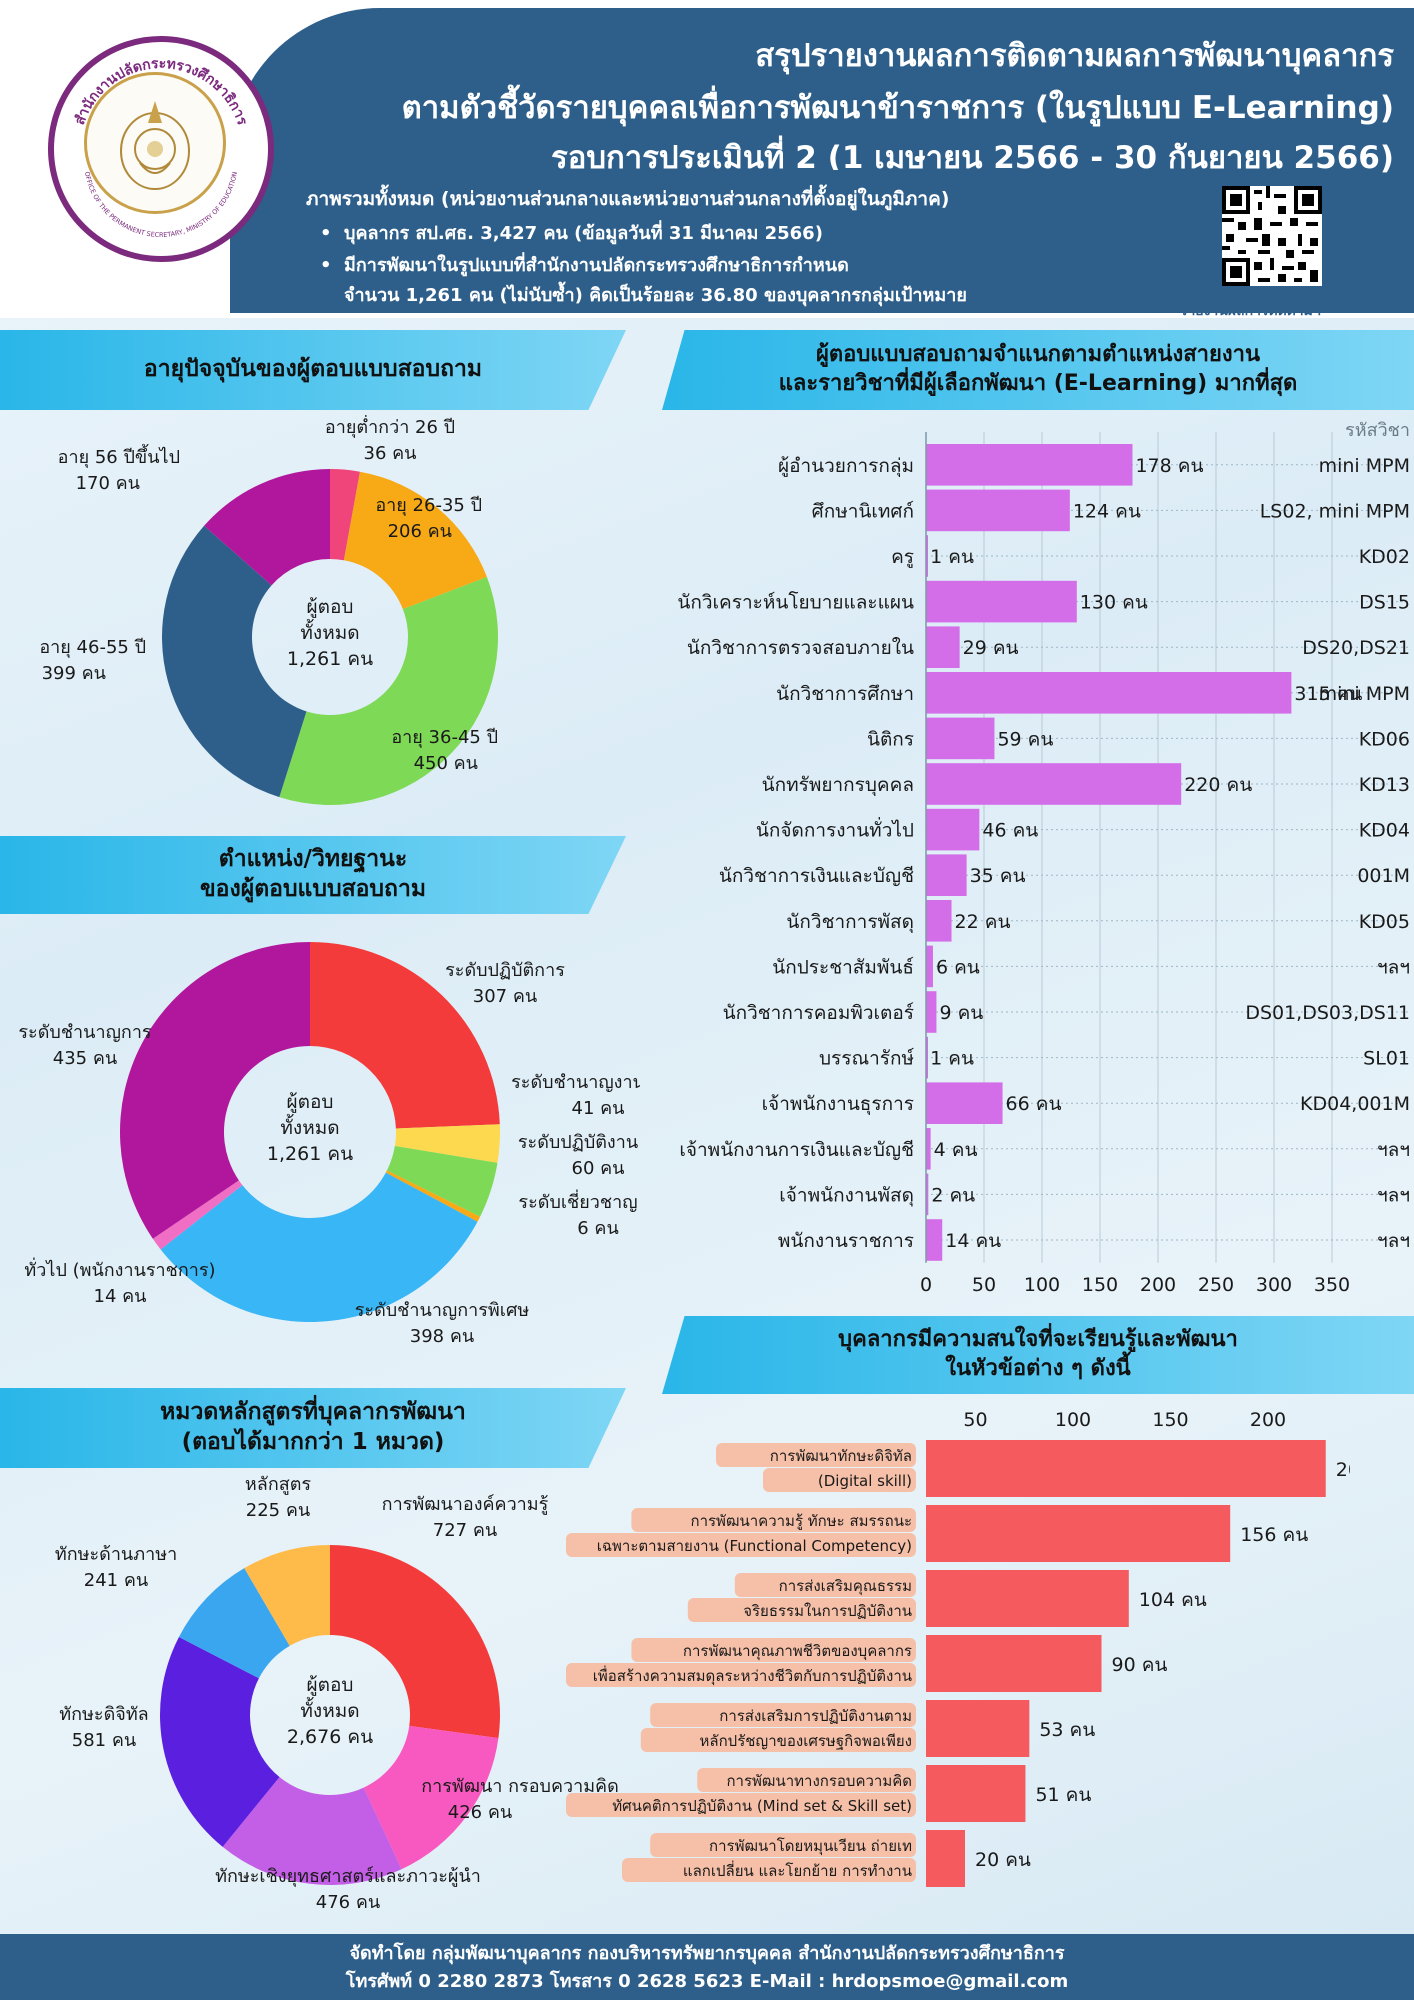  Describe the element at coordinates (819, 1781) in the screenshot. I see `category-label: การพัฒนาทางกรอบความคิด` at that location.